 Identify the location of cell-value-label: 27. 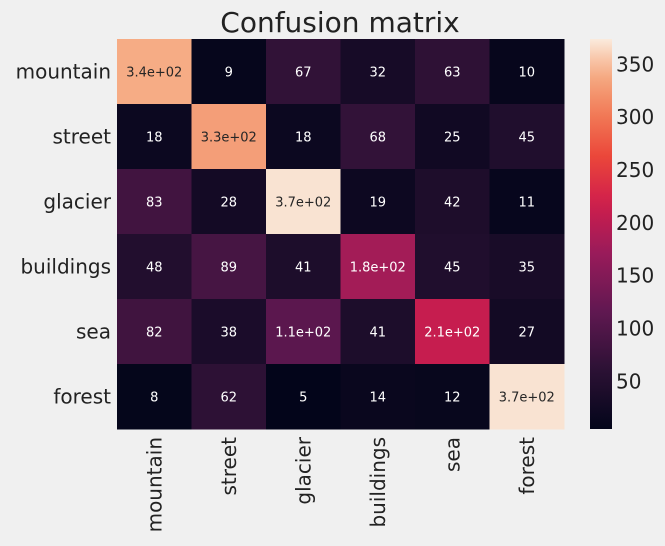
(526, 333).